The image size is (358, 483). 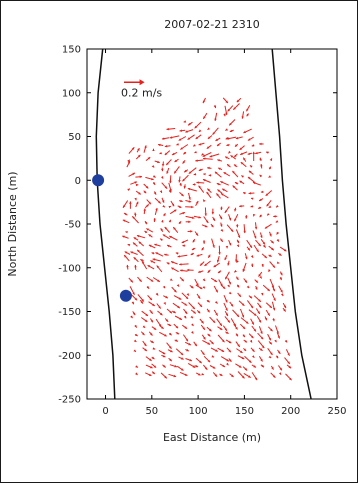 I want to click on x-tick-label: 200, so click(x=290, y=411).